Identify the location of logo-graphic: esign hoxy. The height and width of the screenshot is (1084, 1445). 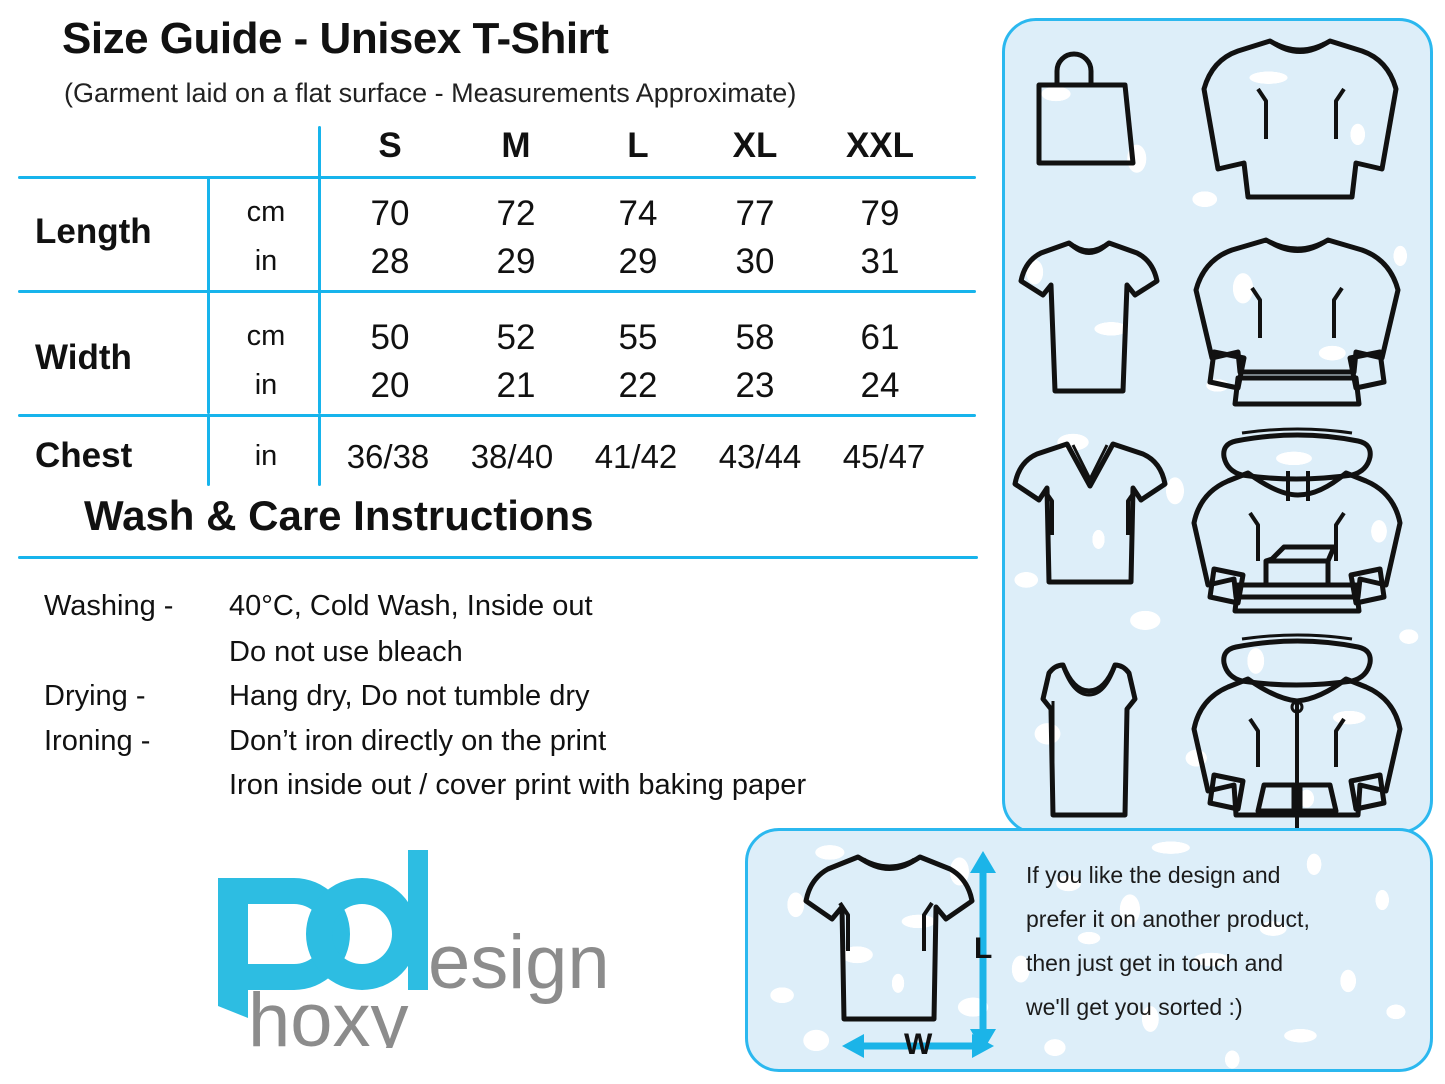
(414, 949).